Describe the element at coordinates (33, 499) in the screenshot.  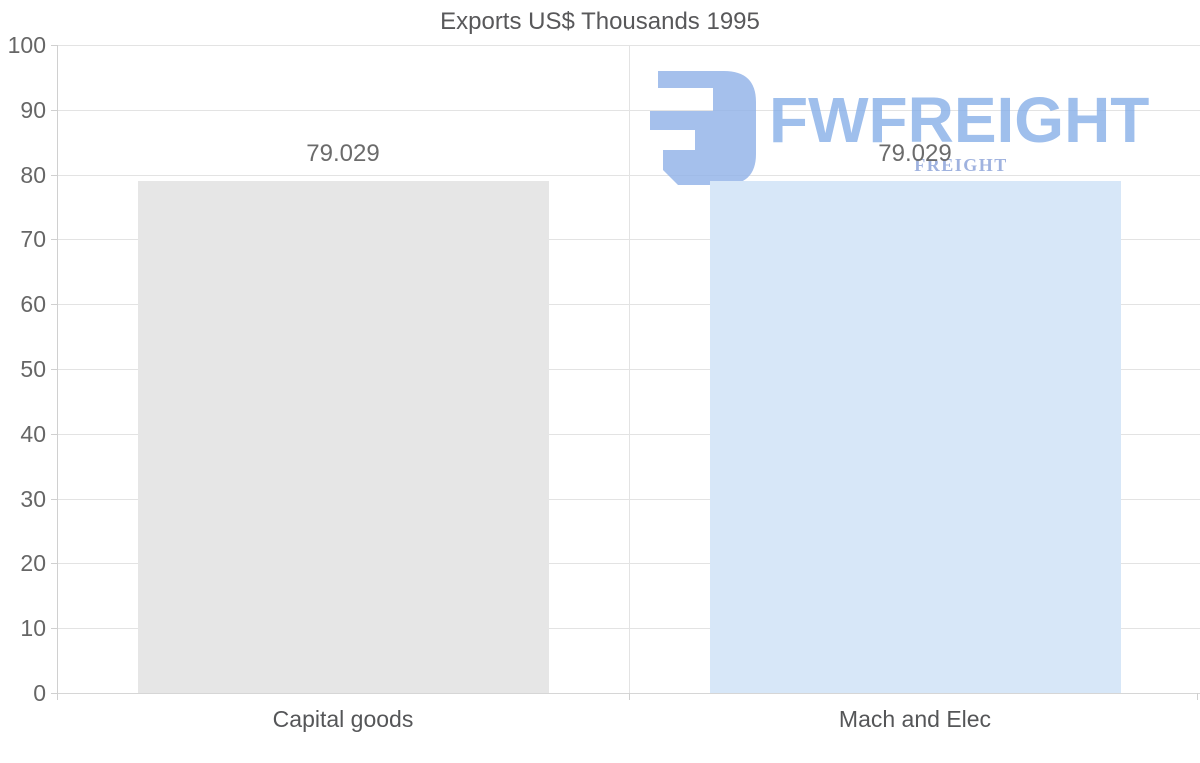
I see `y-axis-tick-label: 30` at that location.